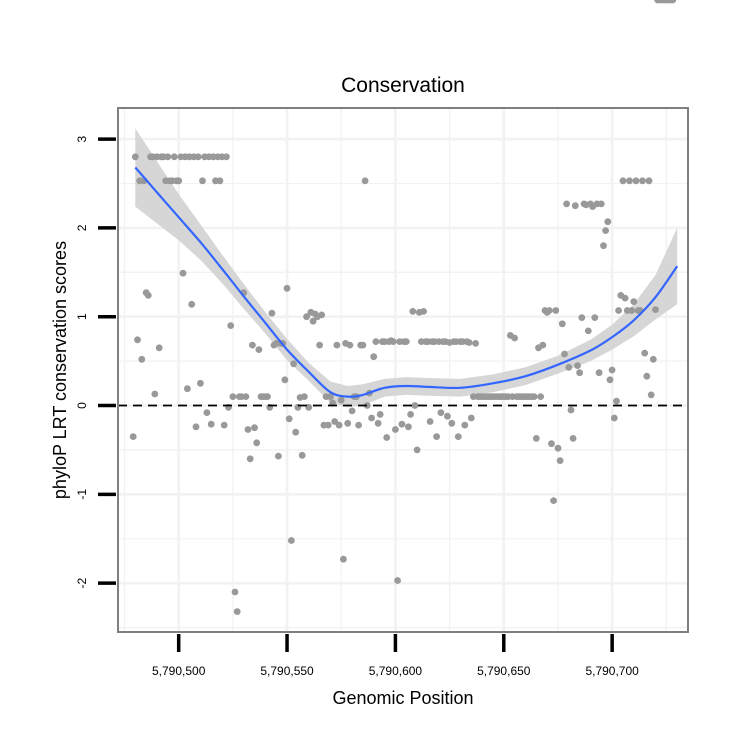 The height and width of the screenshot is (750, 750). Describe the element at coordinates (82, 494) in the screenshot. I see `y-tick-label: -1` at that location.